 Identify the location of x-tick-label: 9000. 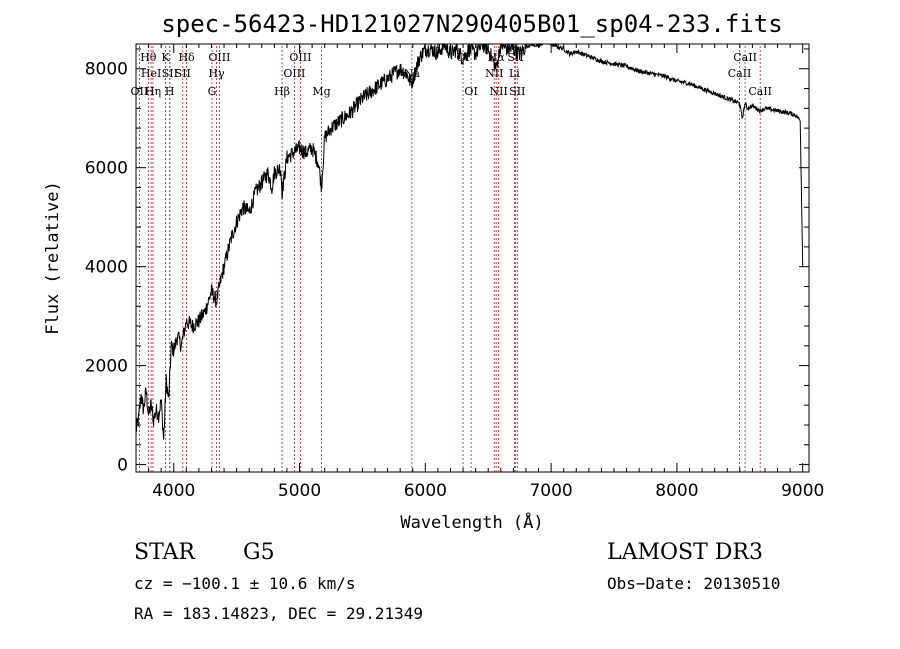
(802, 491).